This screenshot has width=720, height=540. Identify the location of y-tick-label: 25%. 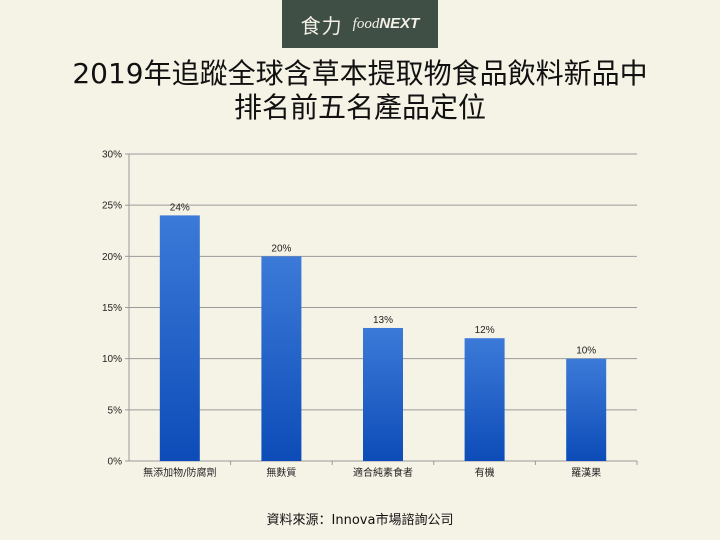
(112, 206).